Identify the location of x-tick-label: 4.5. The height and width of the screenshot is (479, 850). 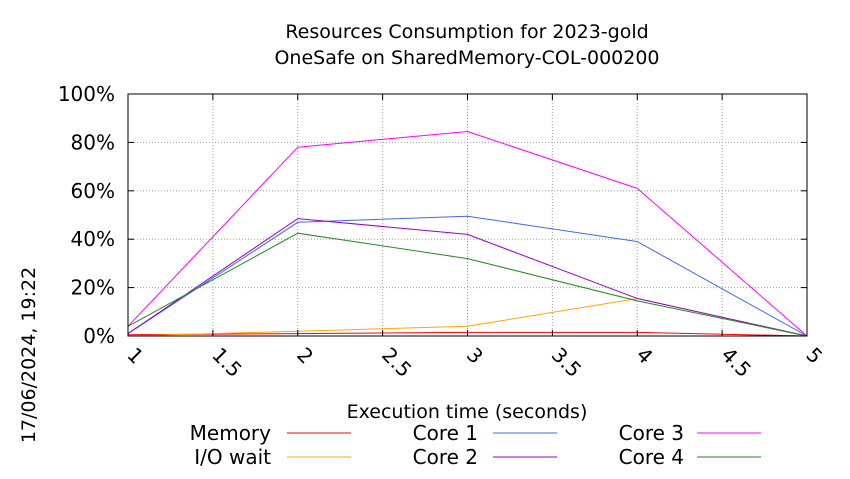
(736, 362).